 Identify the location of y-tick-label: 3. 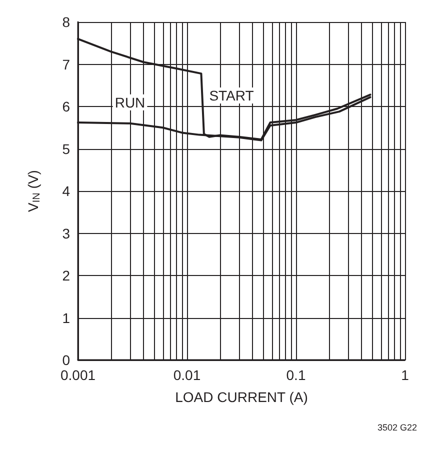
(66, 233).